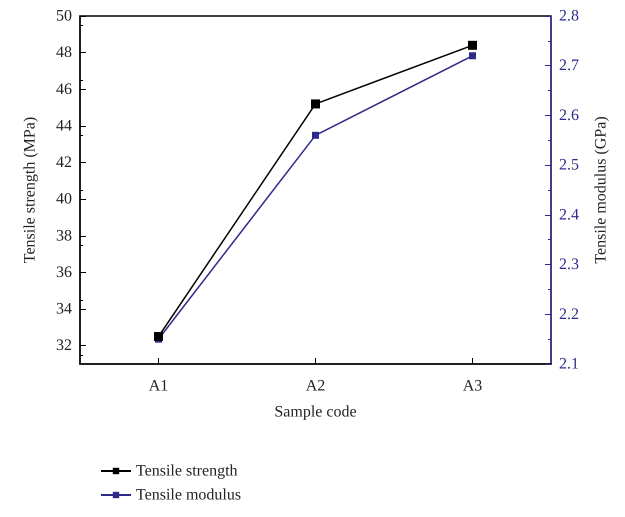 The height and width of the screenshot is (517, 625). I want to click on y2-tick-label: 2.7, so click(569, 65).